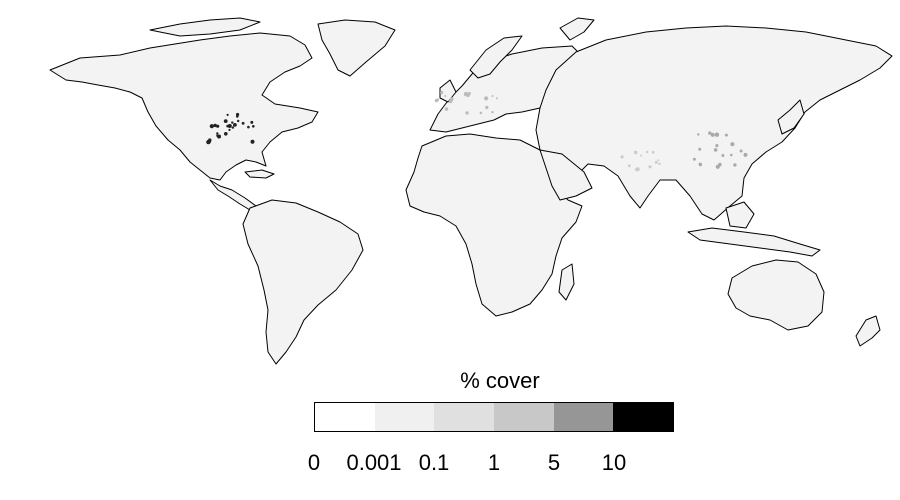  I want to click on legend-tick-label: 0.1, so click(434, 462).